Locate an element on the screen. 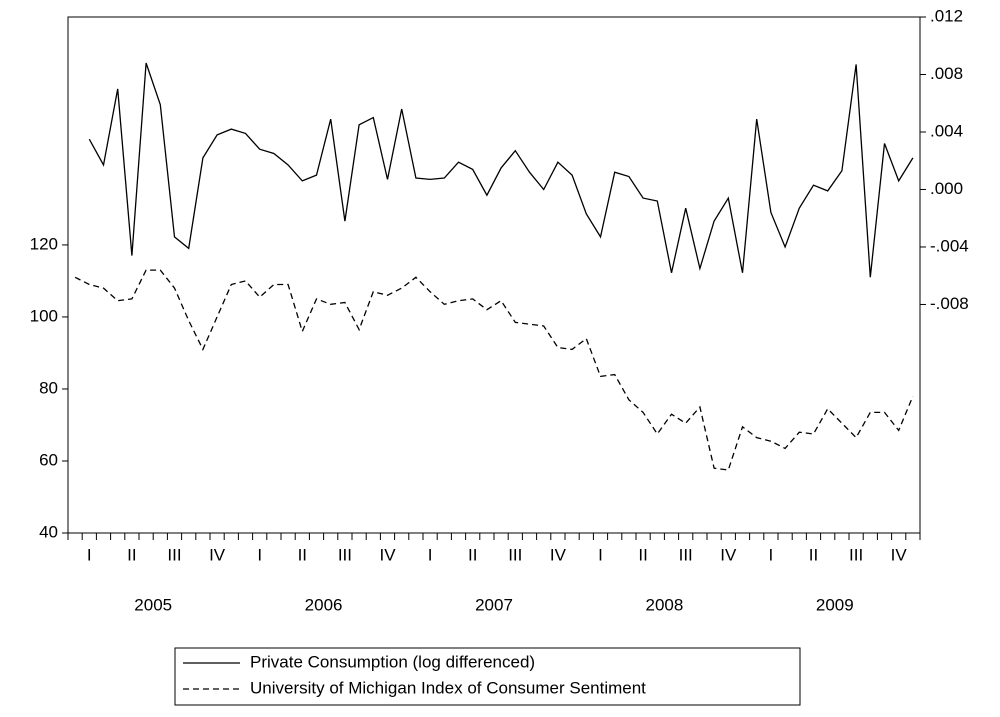 This screenshot has height=717, width=1000. y2-tick-label: .008 is located at coordinates (946, 73).